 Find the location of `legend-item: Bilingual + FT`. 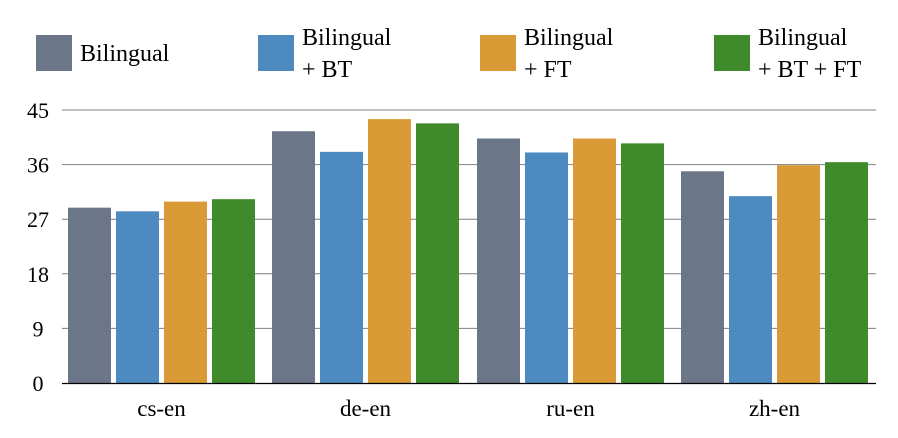

legend-item: Bilingual + FT is located at coordinates (547, 54).